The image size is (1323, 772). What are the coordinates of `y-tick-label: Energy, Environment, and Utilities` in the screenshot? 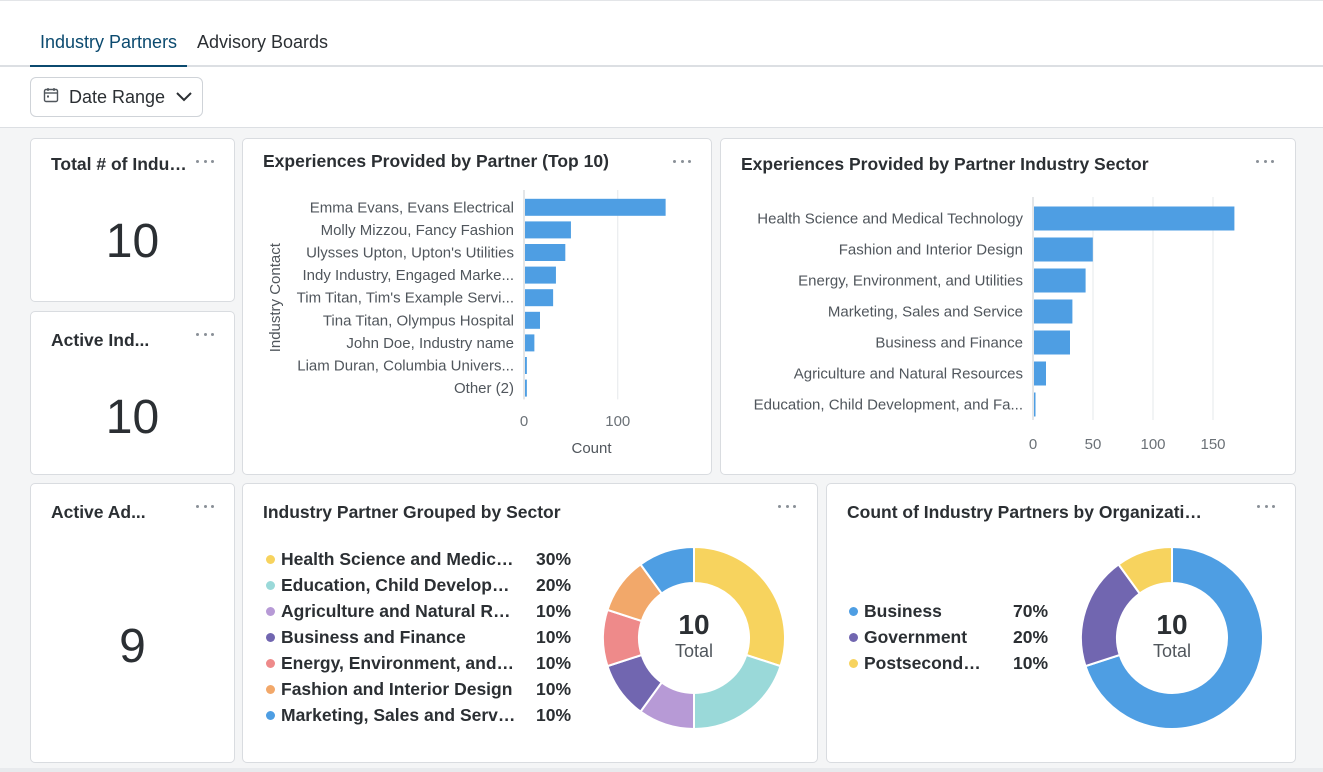 It's located at (910, 281).